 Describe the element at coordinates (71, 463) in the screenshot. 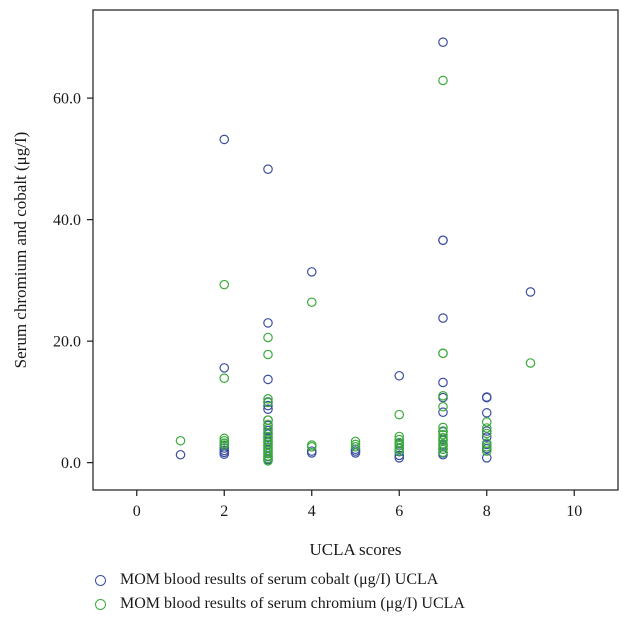

I see `y-tick-label: 0.0` at that location.